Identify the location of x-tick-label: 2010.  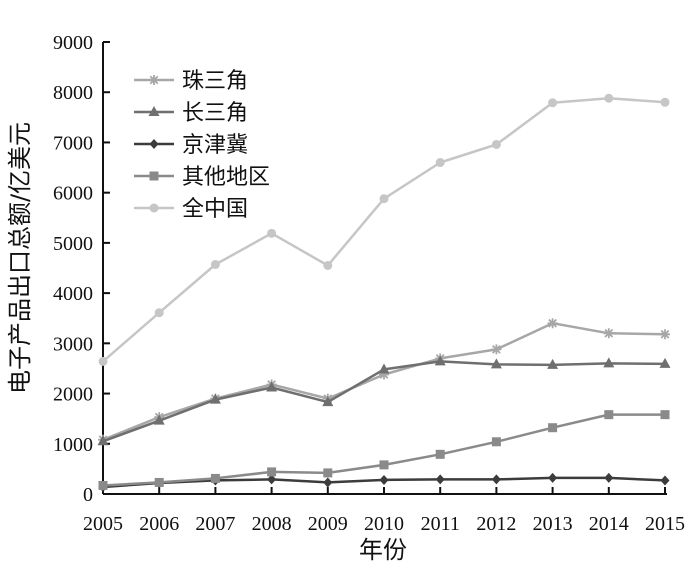
(384, 524).